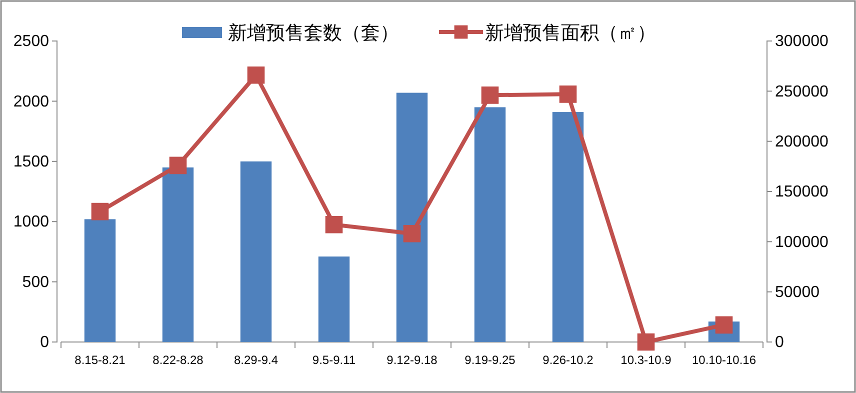 The width and height of the screenshot is (856, 393). What do you see at coordinates (334, 360) in the screenshot?
I see `x-tick-label: 9.5-9.11` at bounding box center [334, 360].